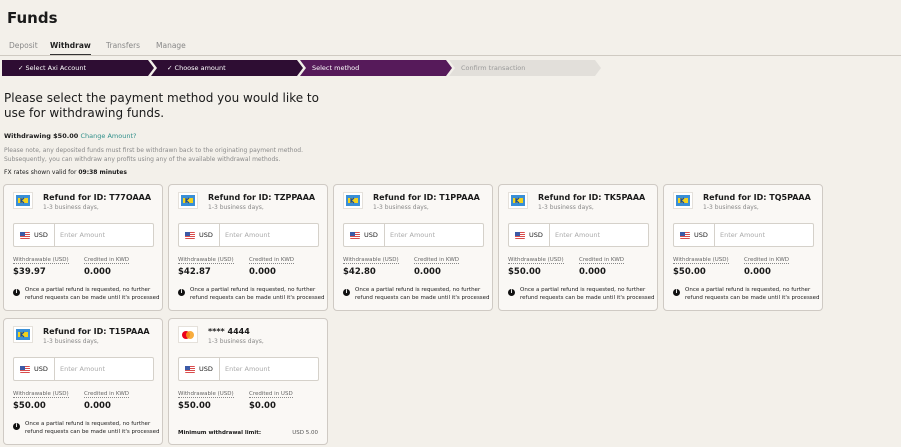 This screenshot has height=447, width=901. What do you see at coordinates (757, 197) in the screenshot?
I see `card-title: Refund for ID: TQ5PAAA` at bounding box center [757, 197].